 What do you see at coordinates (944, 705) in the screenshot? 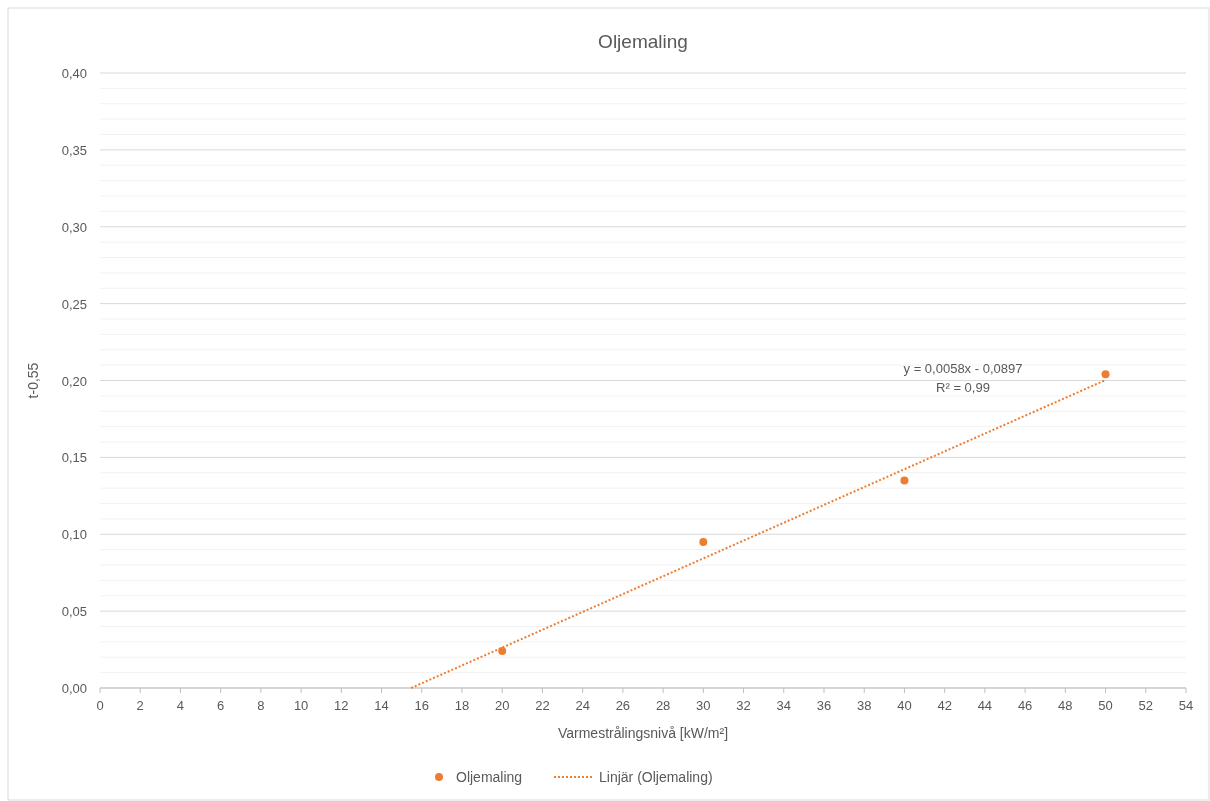
I see `x-tick-label: 42` at bounding box center [944, 705].